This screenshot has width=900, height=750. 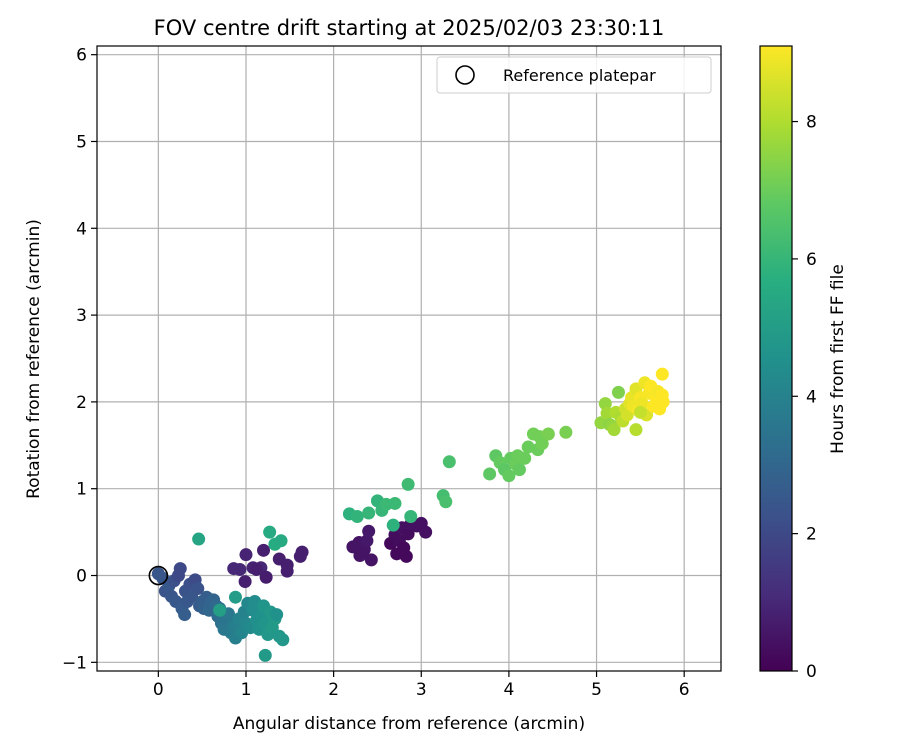 I want to click on legend: Reference platepar, so click(x=574, y=75).